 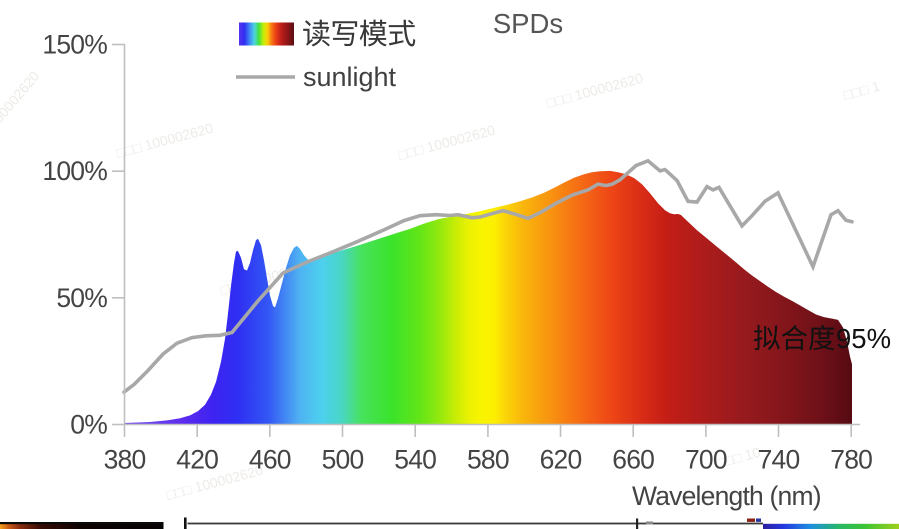 I want to click on svg-text: 0%, so click(x=88, y=425).